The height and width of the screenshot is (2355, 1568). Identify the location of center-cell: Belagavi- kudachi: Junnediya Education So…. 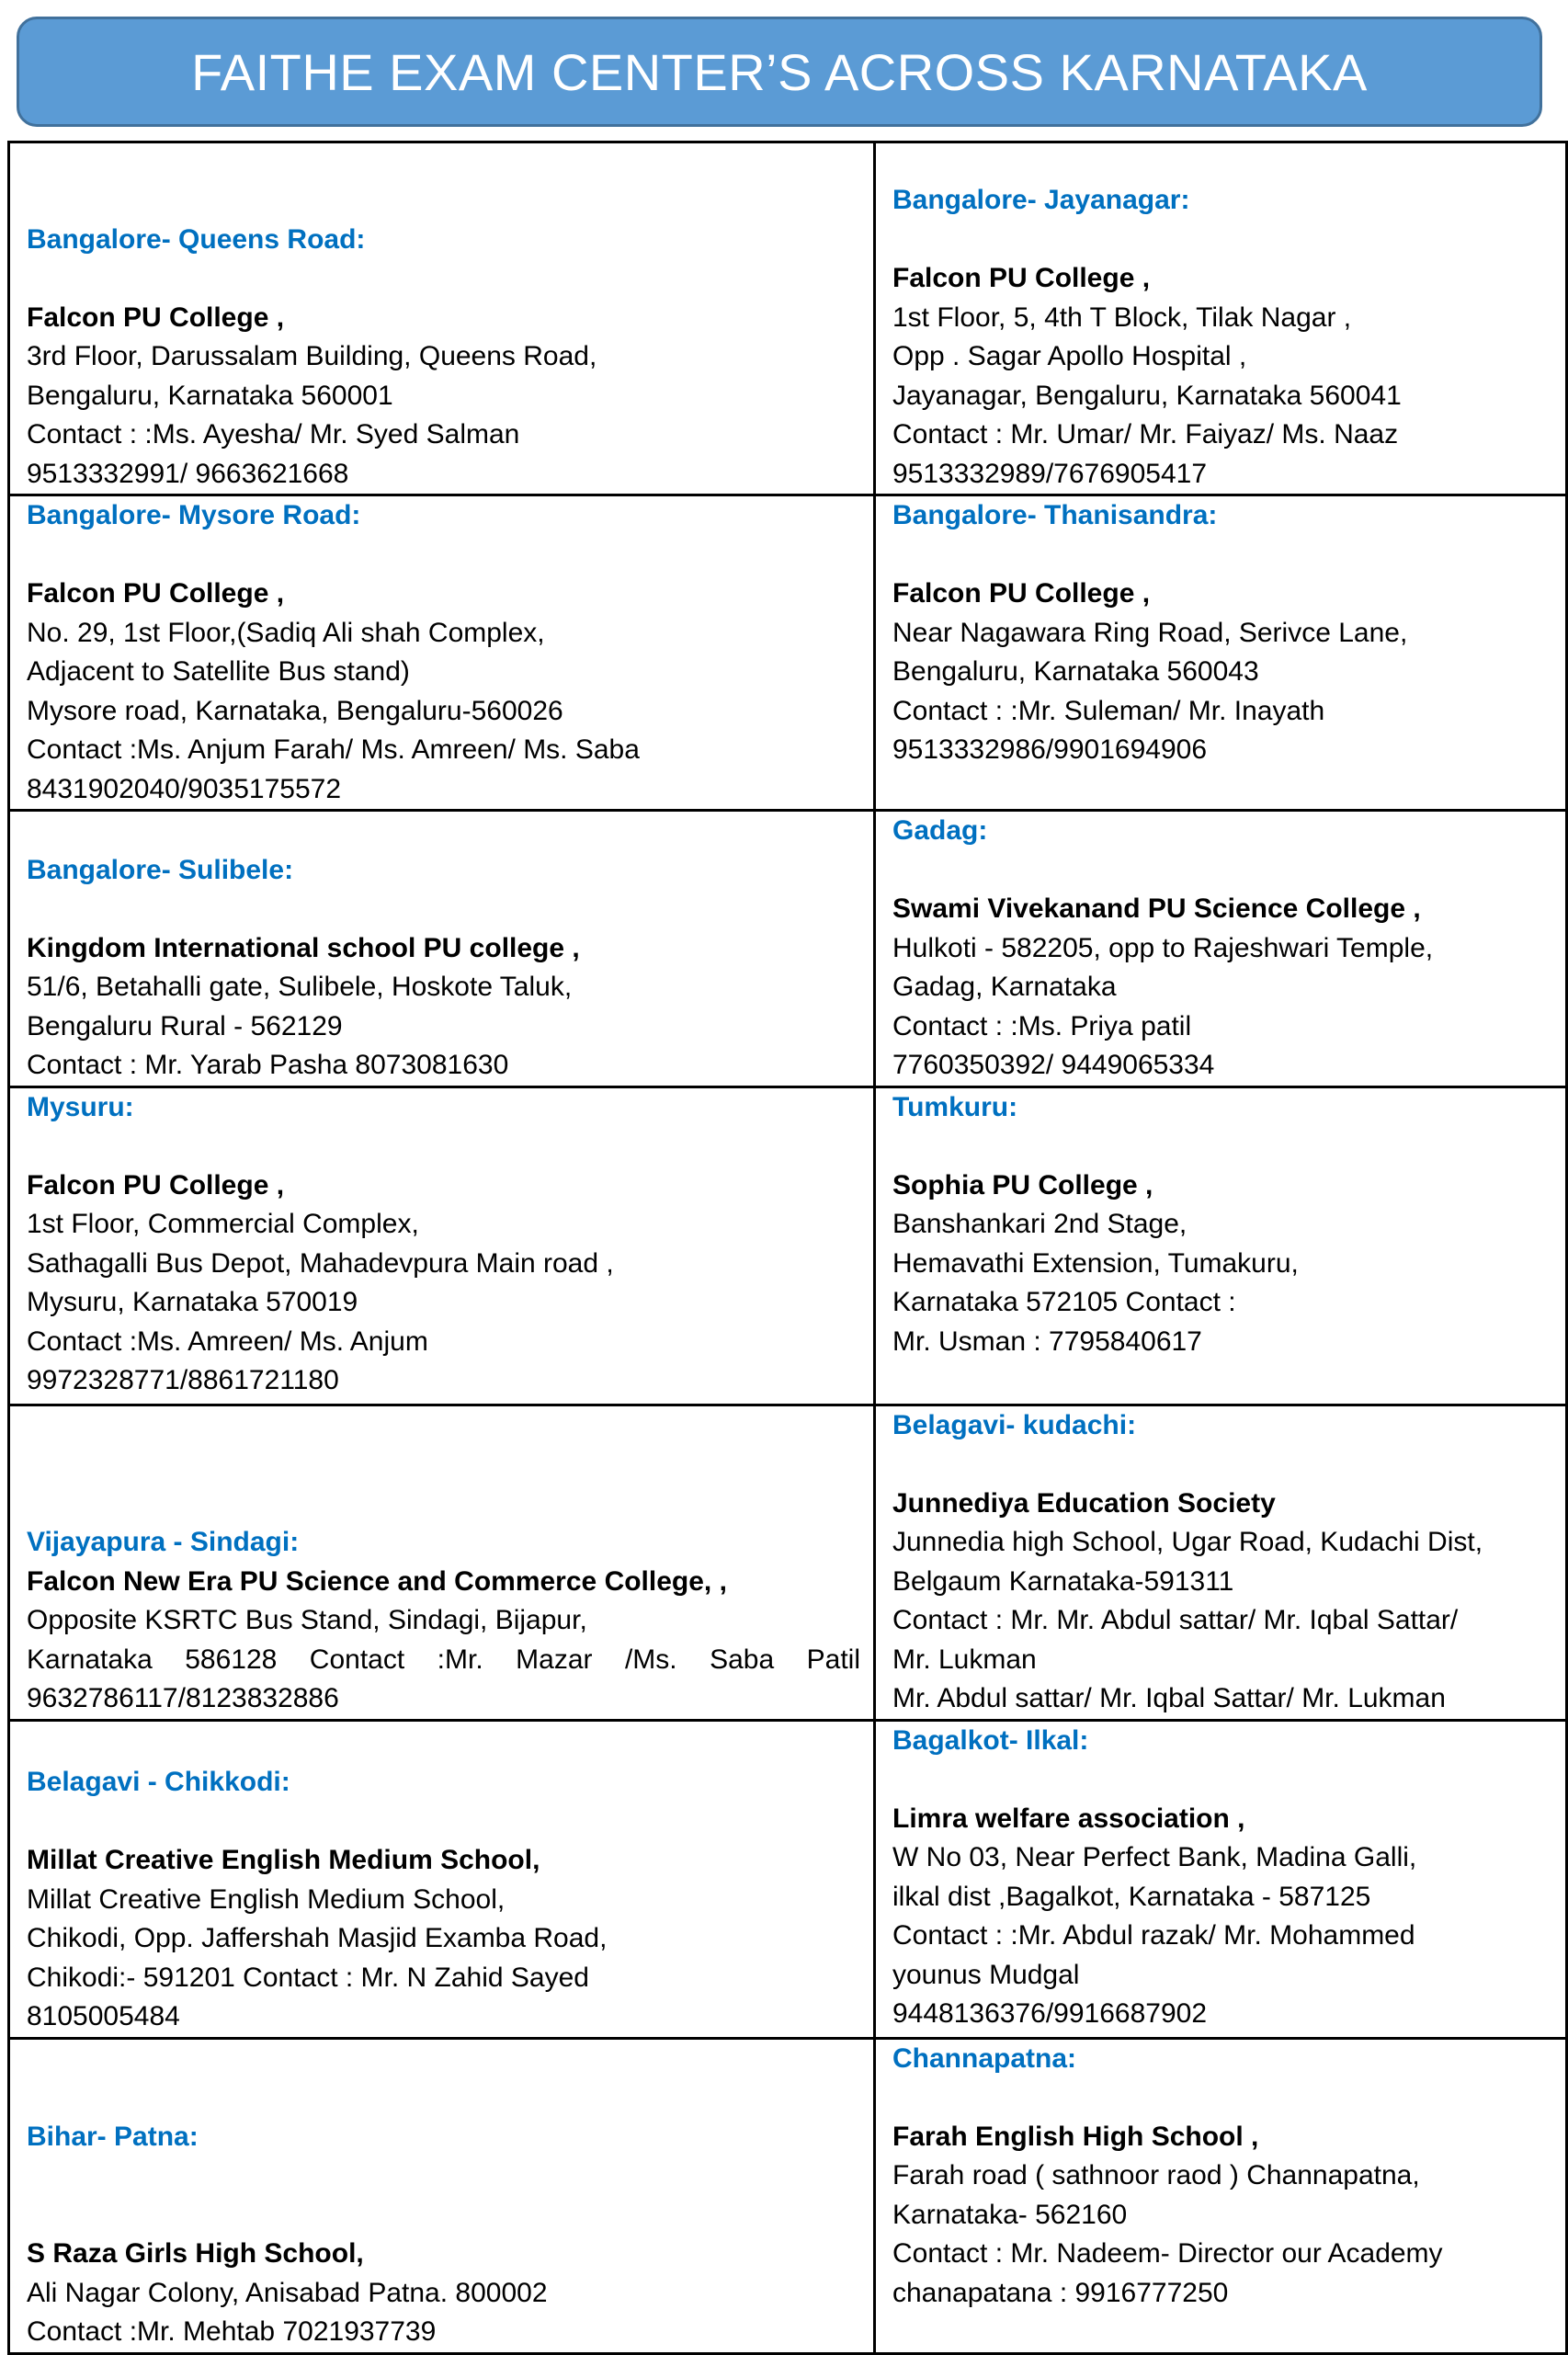
(1220, 1562).